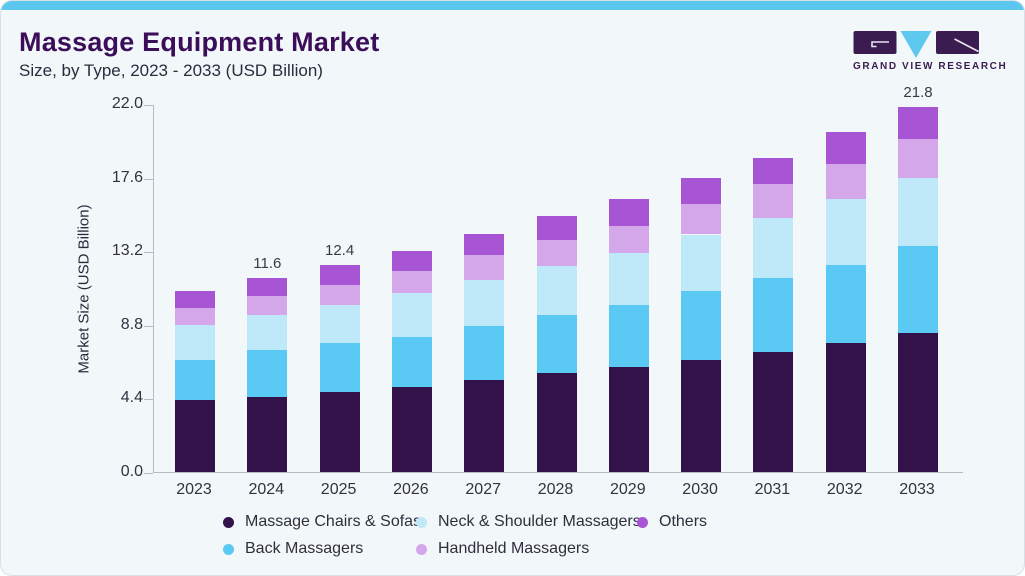  Describe the element at coordinates (84, 289) in the screenshot. I see `y-axis-title: Market Size (USD Billion)` at that location.